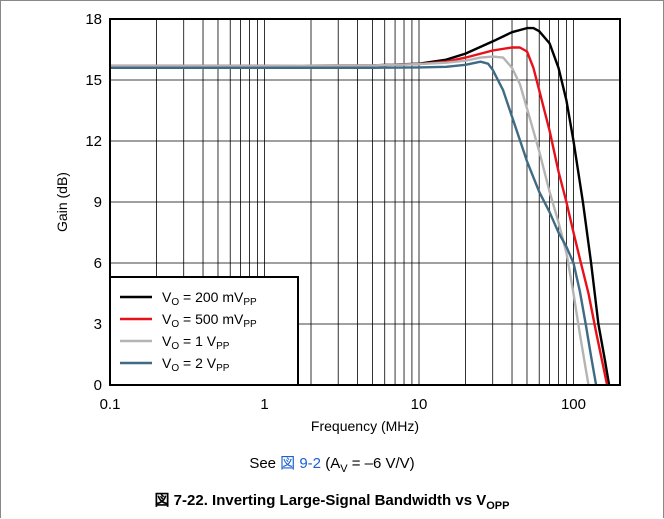 This screenshot has height=519, width=664. What do you see at coordinates (93, 80) in the screenshot?
I see `y-tick-label: 15` at bounding box center [93, 80].